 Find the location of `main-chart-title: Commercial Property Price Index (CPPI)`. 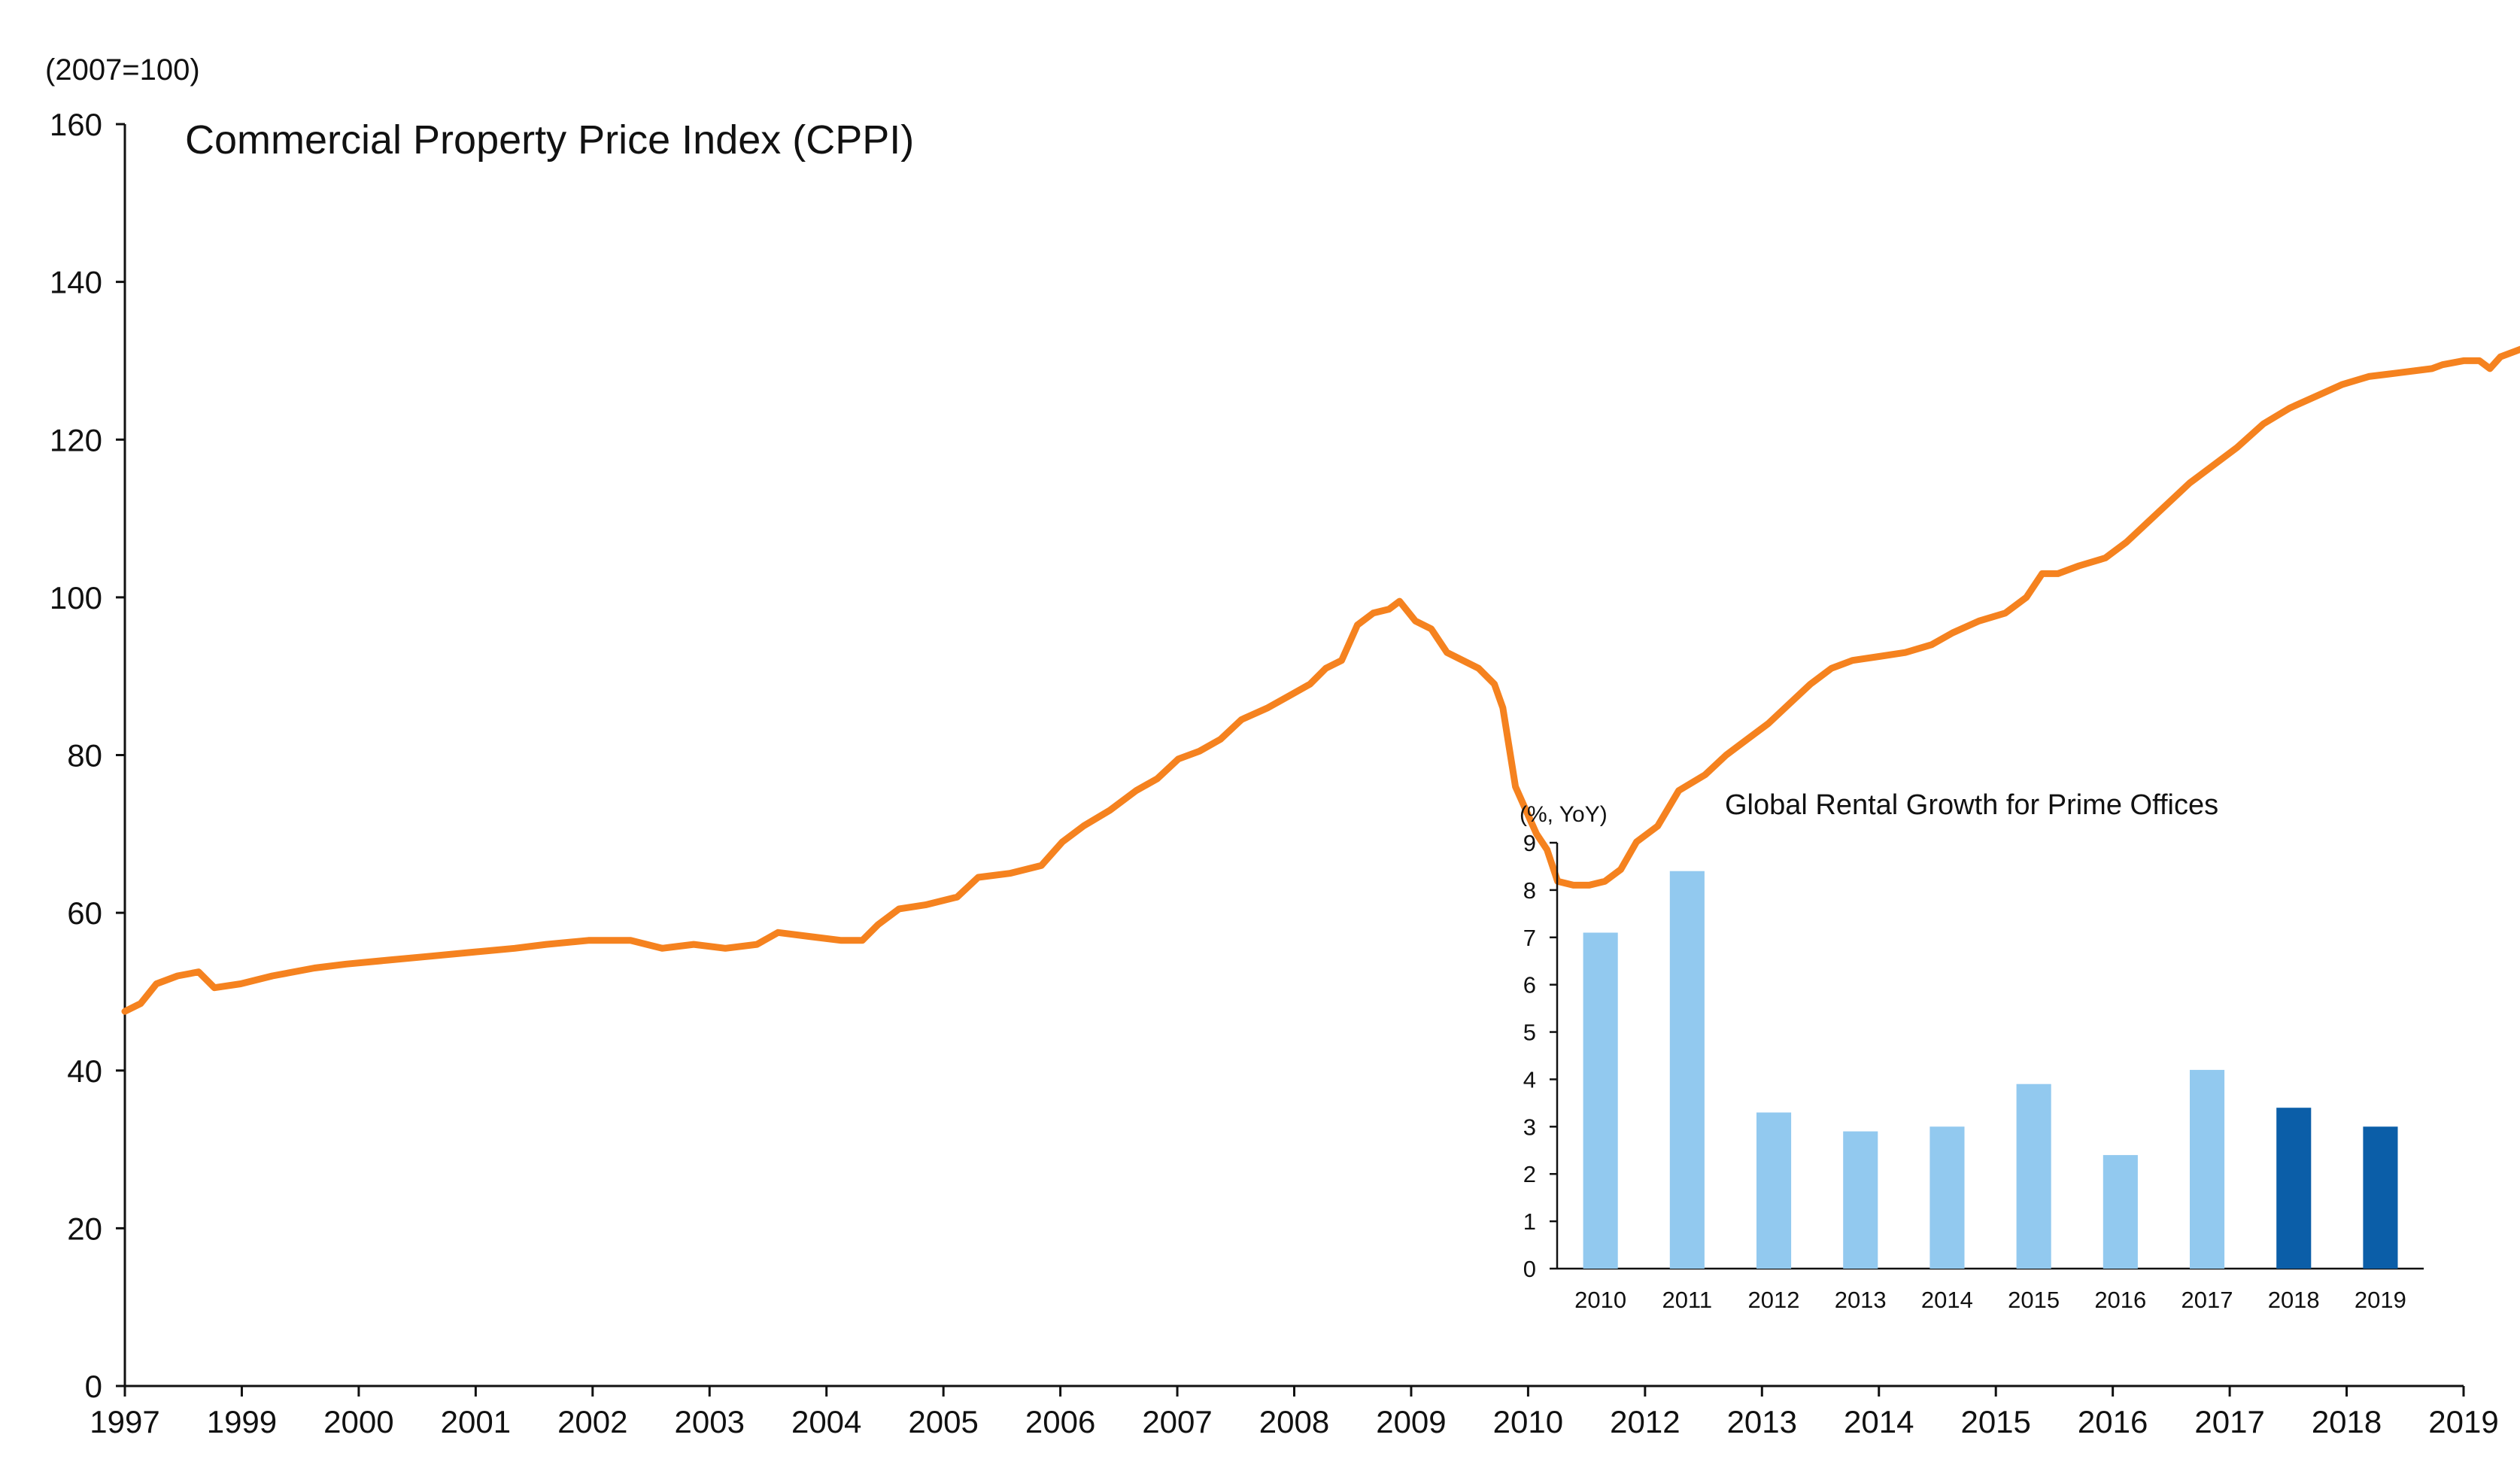

main-chart-title: Commercial Property Price Index (CPPI) is located at coordinates (549, 140).